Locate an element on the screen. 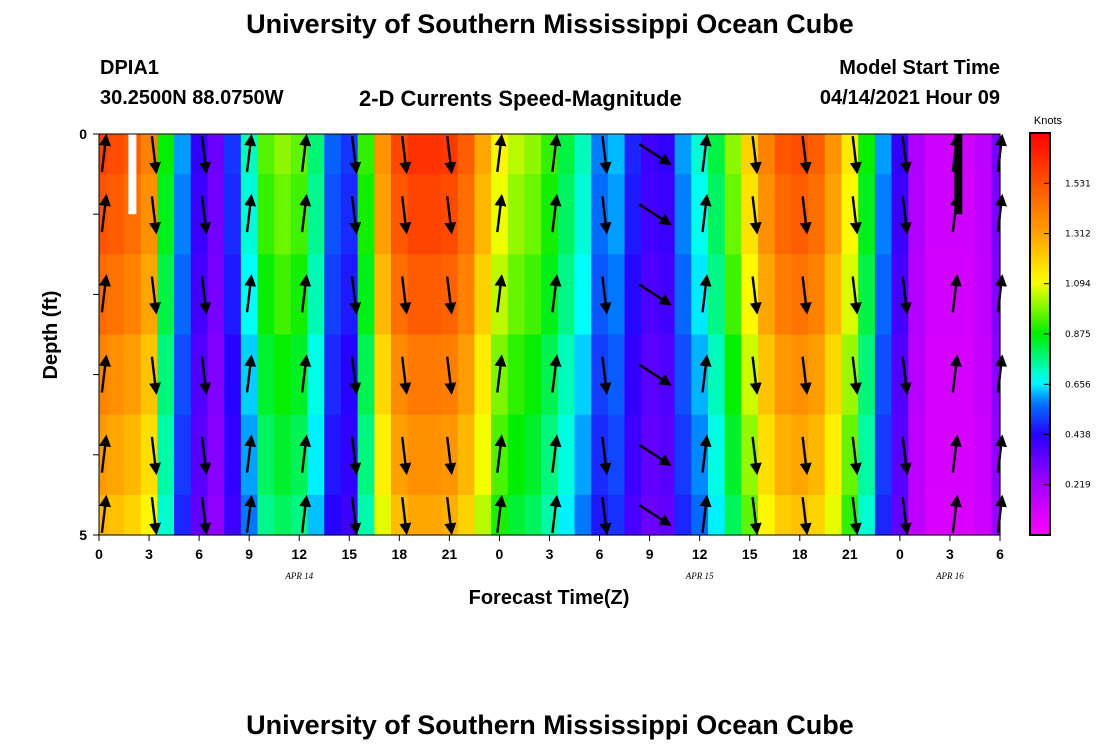 The image size is (1100, 750). x-tick-label: 21 is located at coordinates (850, 554).